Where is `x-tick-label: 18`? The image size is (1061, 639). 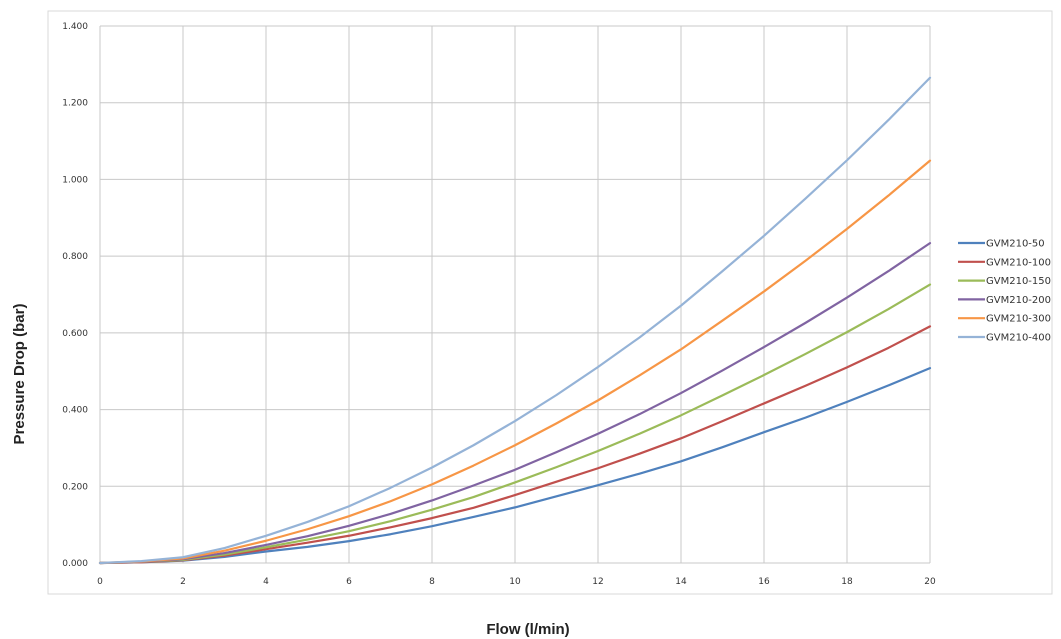 x-tick-label: 18 is located at coordinates (847, 582).